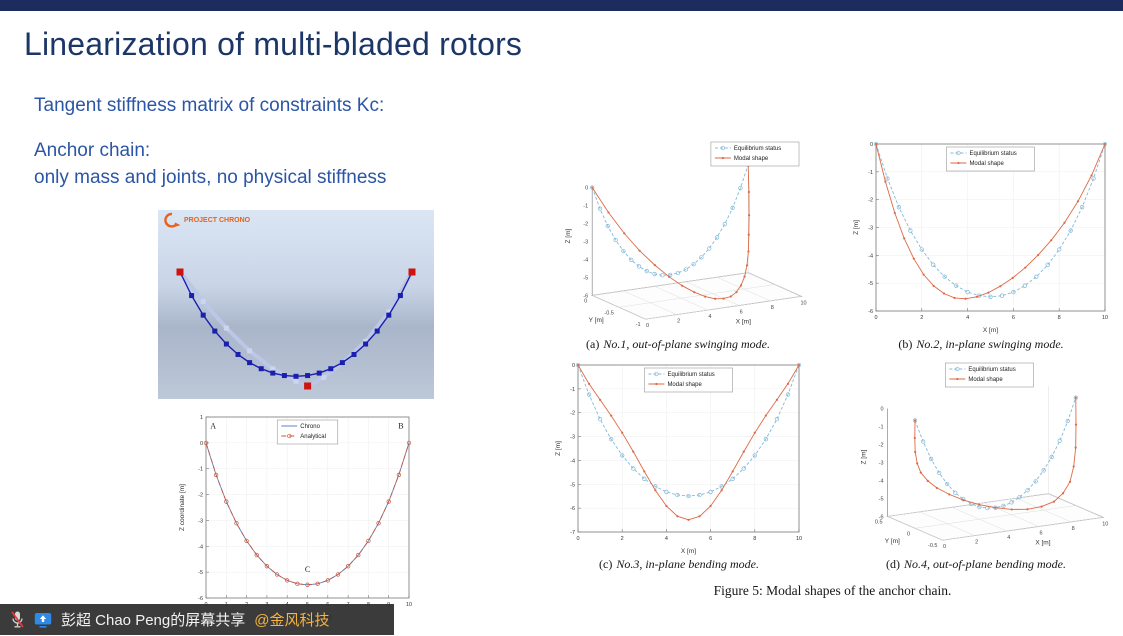 The height and width of the screenshot is (636, 1123). I want to click on slide-top-bar, so click(561, 5).